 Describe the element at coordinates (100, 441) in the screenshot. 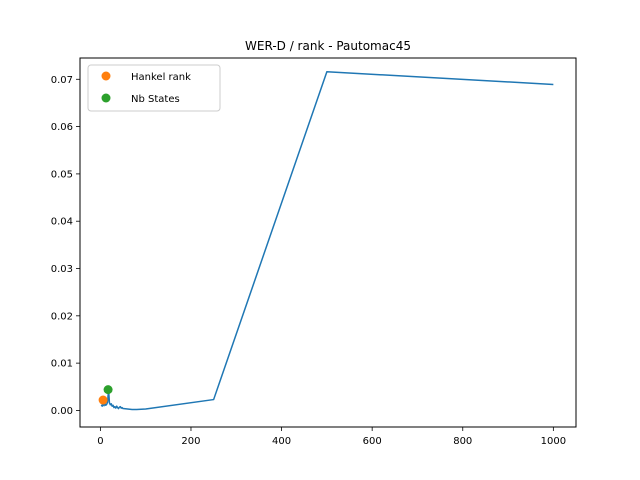

I see `x-tick-label: 0` at that location.